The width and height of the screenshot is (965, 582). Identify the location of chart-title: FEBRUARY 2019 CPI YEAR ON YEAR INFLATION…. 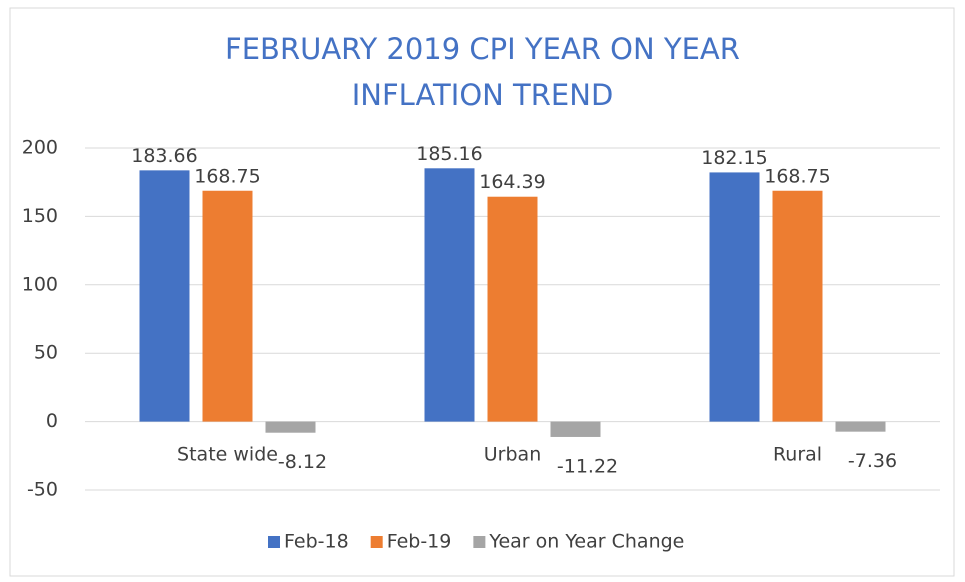
(482, 72).